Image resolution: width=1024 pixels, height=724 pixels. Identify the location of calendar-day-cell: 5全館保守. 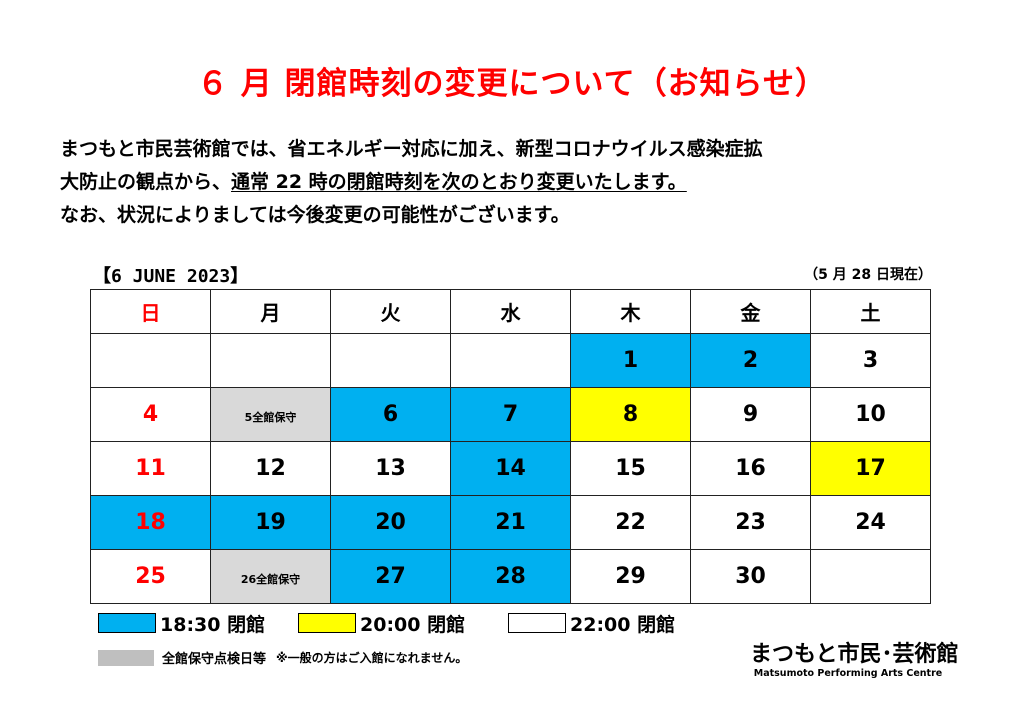
(270, 414).